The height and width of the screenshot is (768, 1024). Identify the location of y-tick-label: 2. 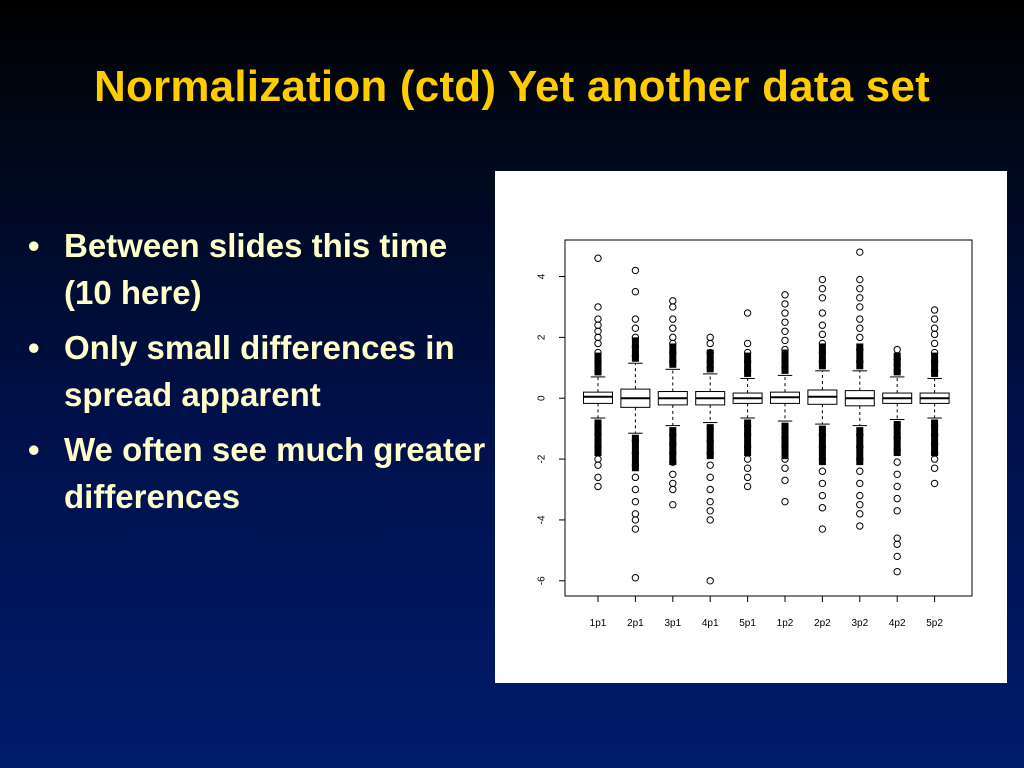
(542, 337).